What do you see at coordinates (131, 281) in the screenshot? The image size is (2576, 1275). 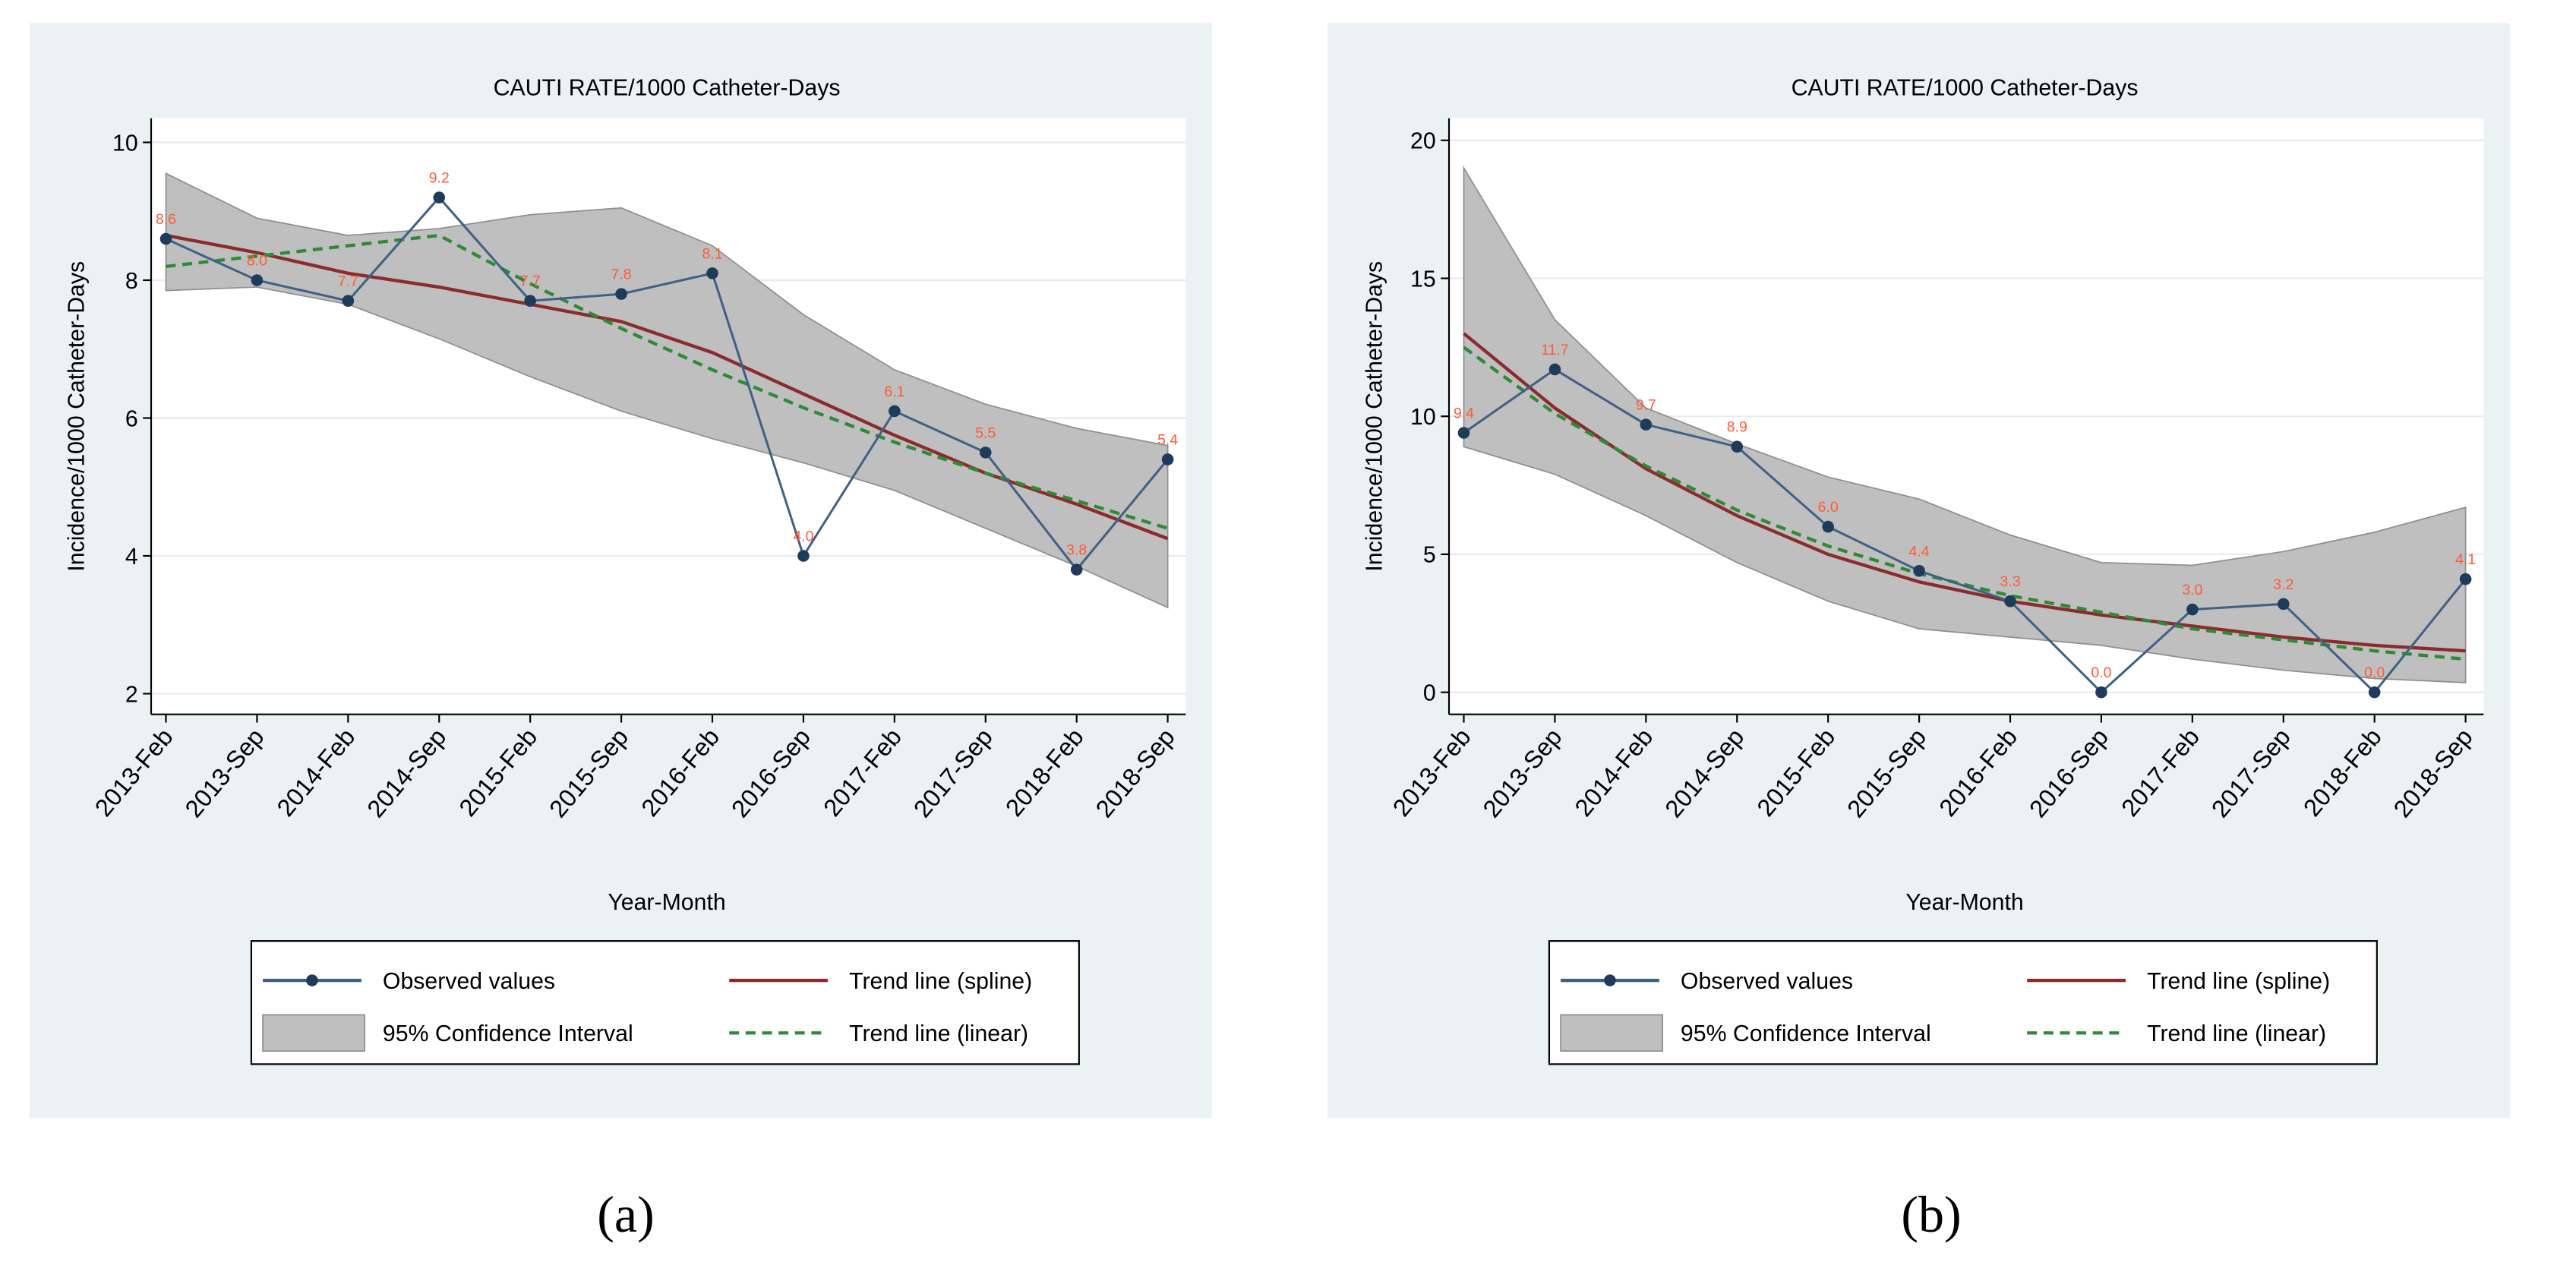 I see `y-tick-label: 8` at bounding box center [131, 281].